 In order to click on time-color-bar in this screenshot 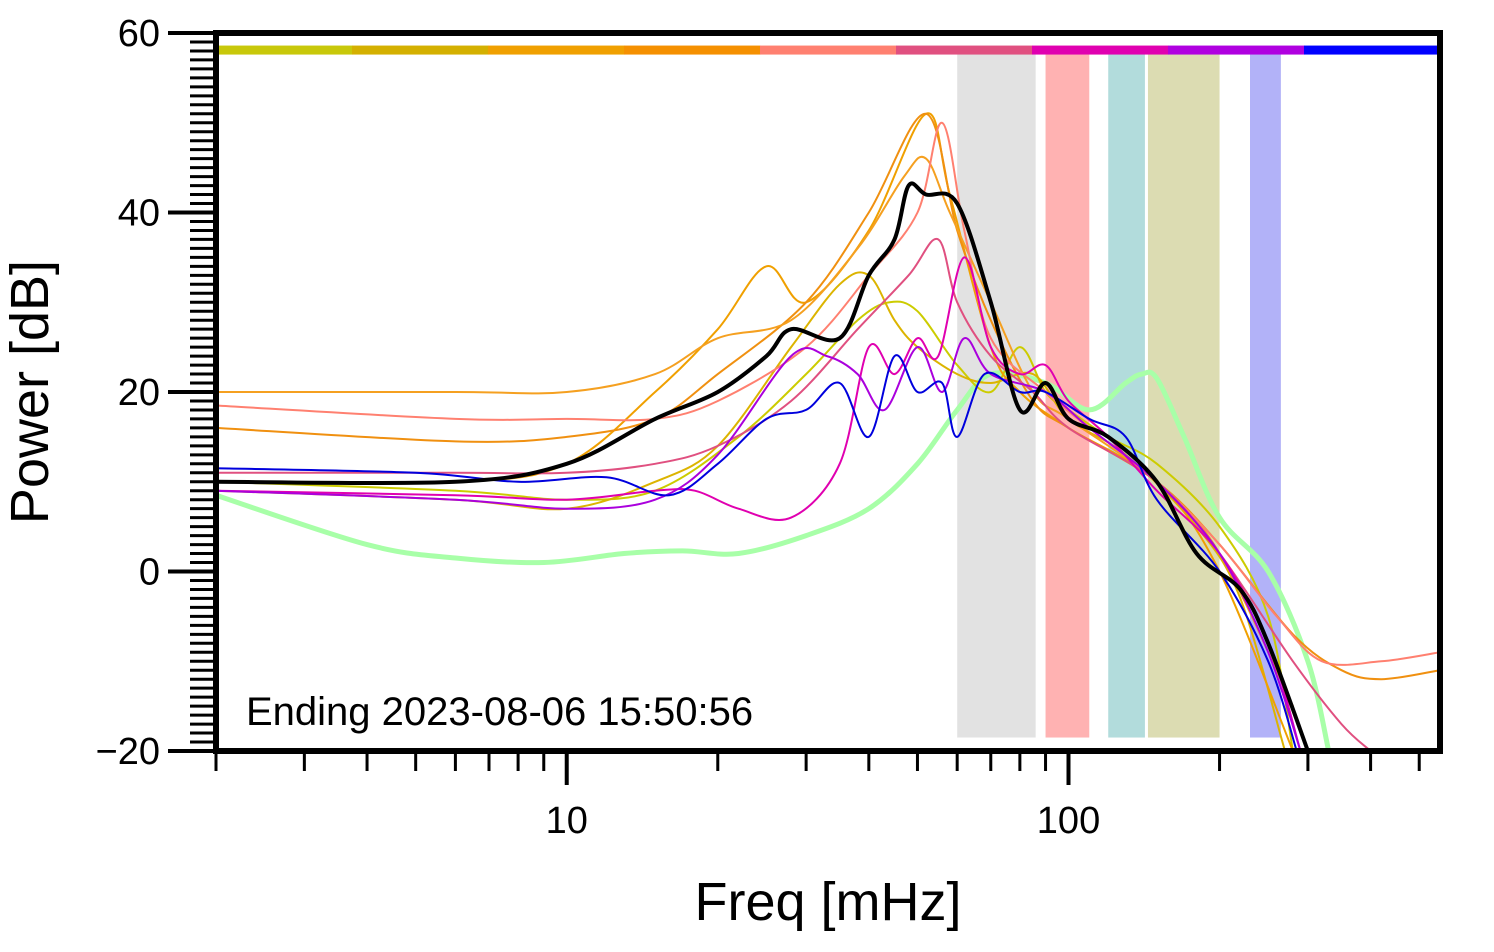, I will do `click(828, 50)`.